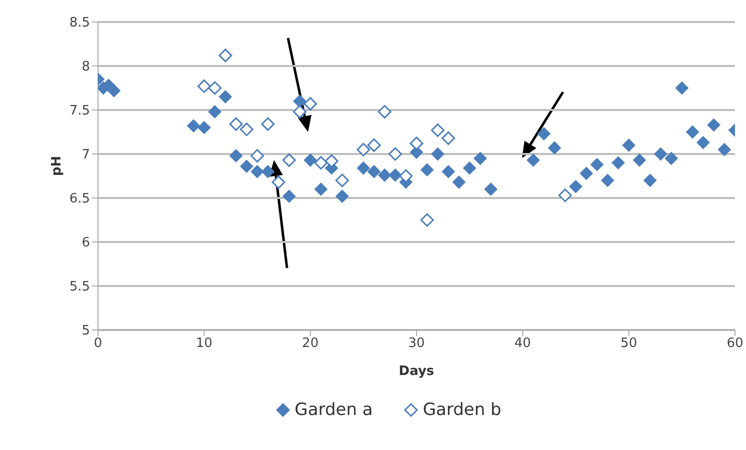 This screenshot has width=746, height=450. I want to click on y-tick-label: 5, so click(86, 331).